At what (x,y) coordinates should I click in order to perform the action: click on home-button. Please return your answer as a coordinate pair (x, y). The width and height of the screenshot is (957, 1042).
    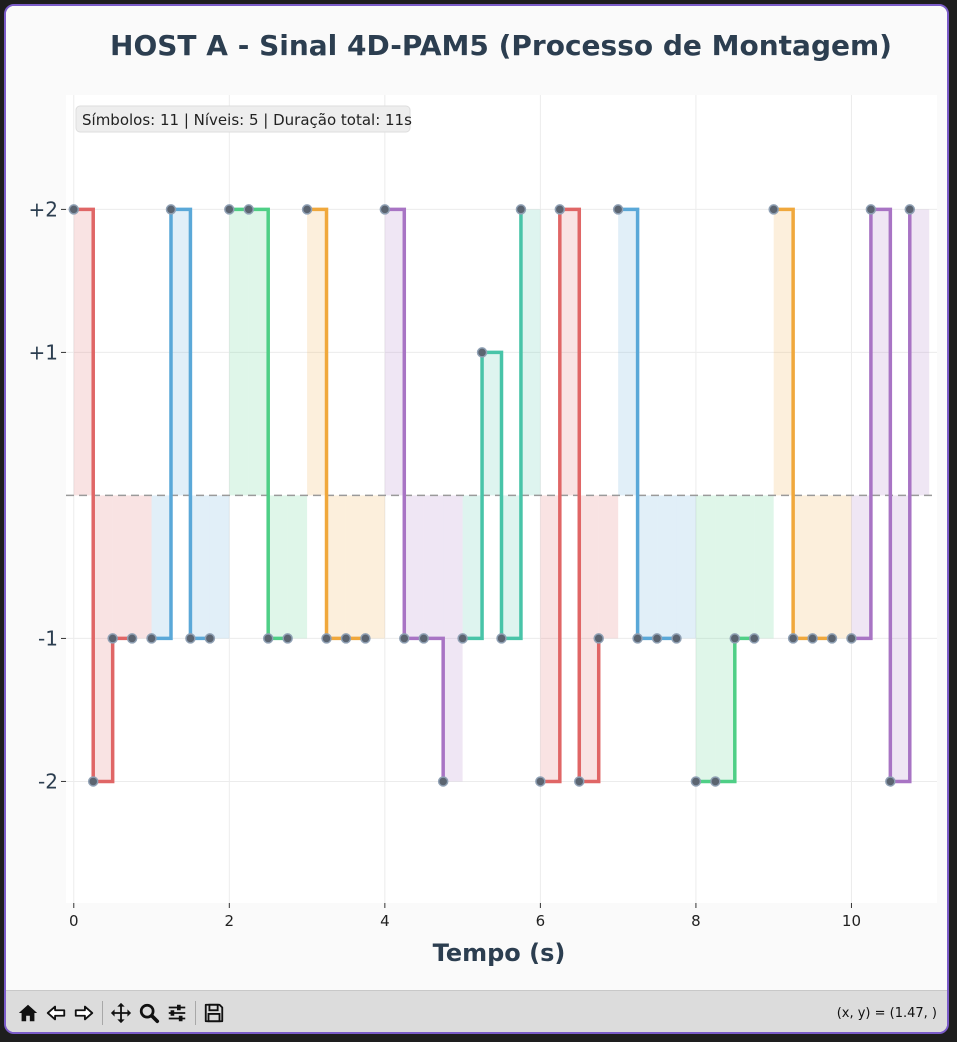
    Looking at the image, I should click on (28, 1013).